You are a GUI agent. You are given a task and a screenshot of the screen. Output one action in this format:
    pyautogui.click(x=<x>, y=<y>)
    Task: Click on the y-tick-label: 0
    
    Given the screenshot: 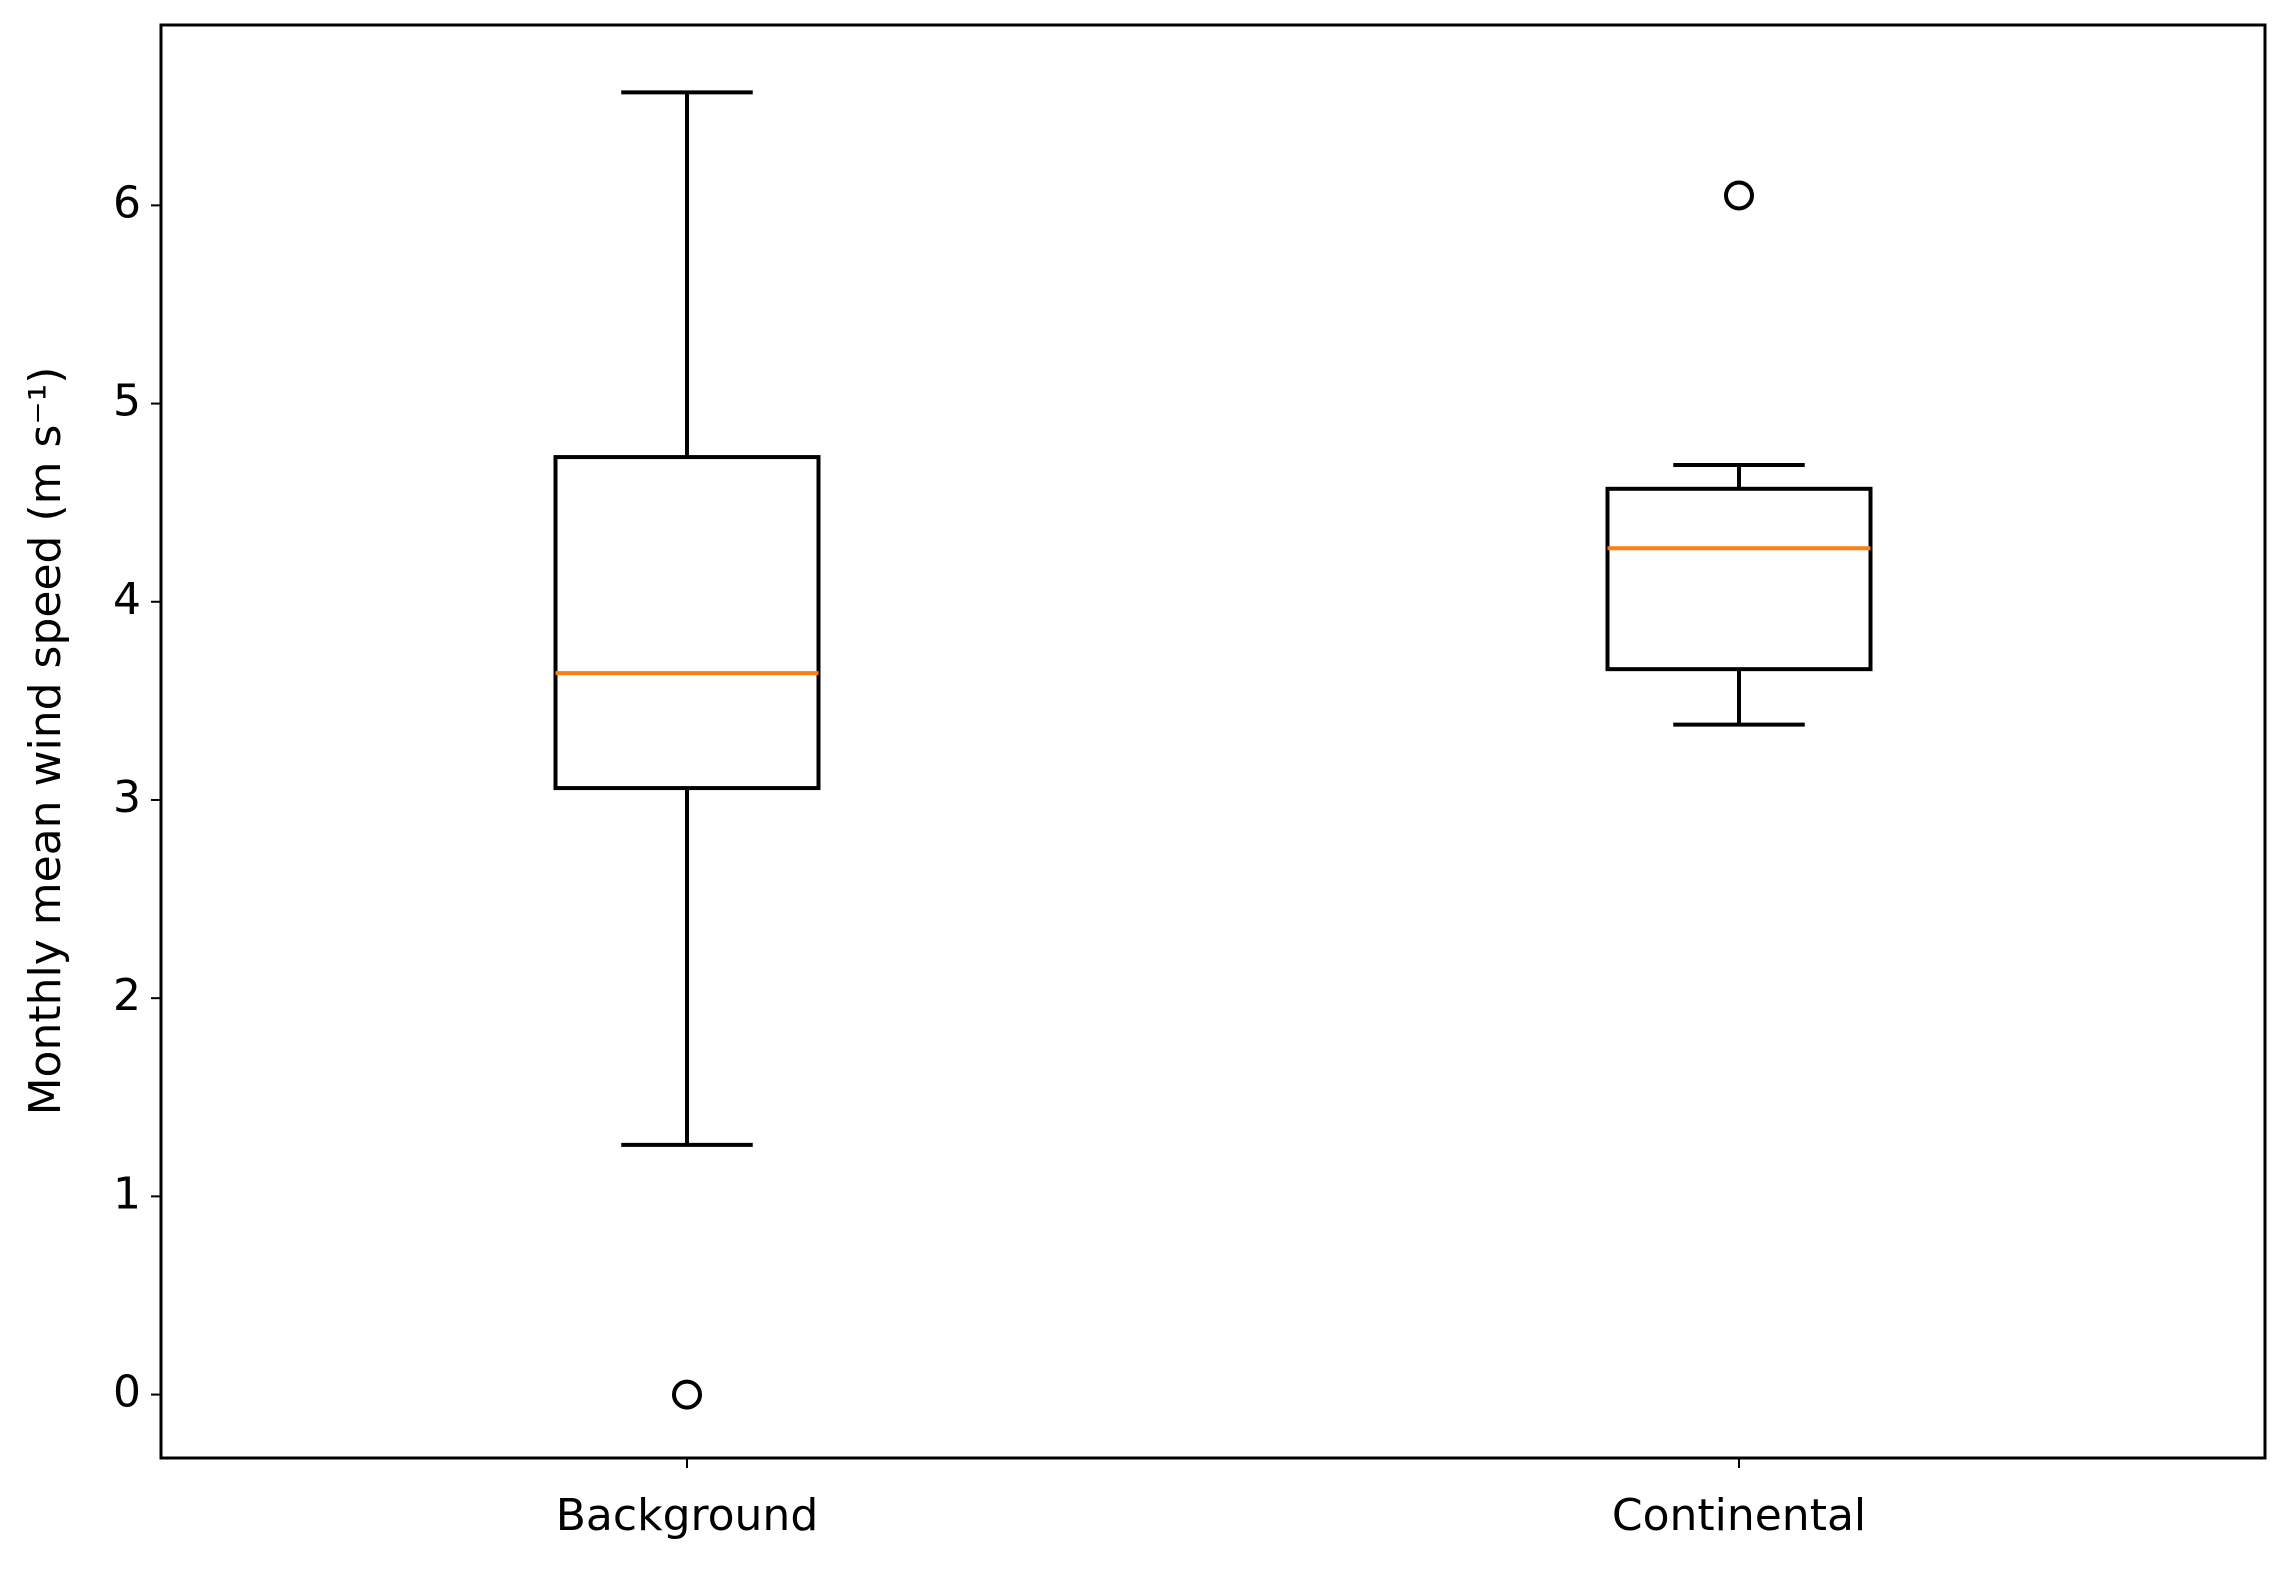 What is the action you would take?
    pyautogui.click(x=127, y=1392)
    